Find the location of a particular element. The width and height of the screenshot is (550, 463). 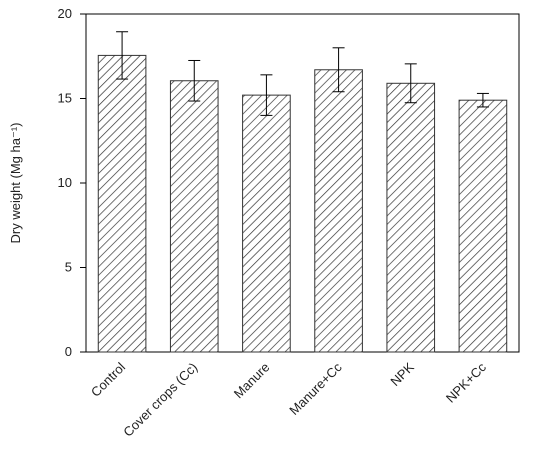

y-tick-label: 15 is located at coordinates (65, 98).